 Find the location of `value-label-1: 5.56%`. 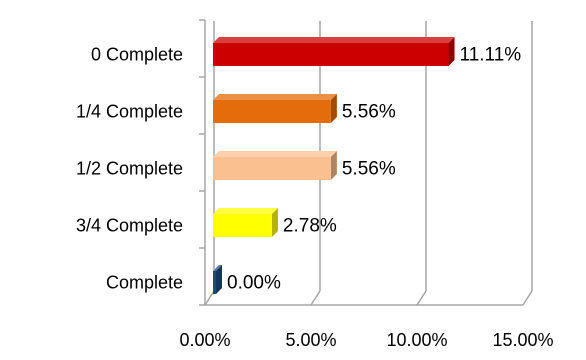

value-label-1: 5.56% is located at coordinates (369, 112).